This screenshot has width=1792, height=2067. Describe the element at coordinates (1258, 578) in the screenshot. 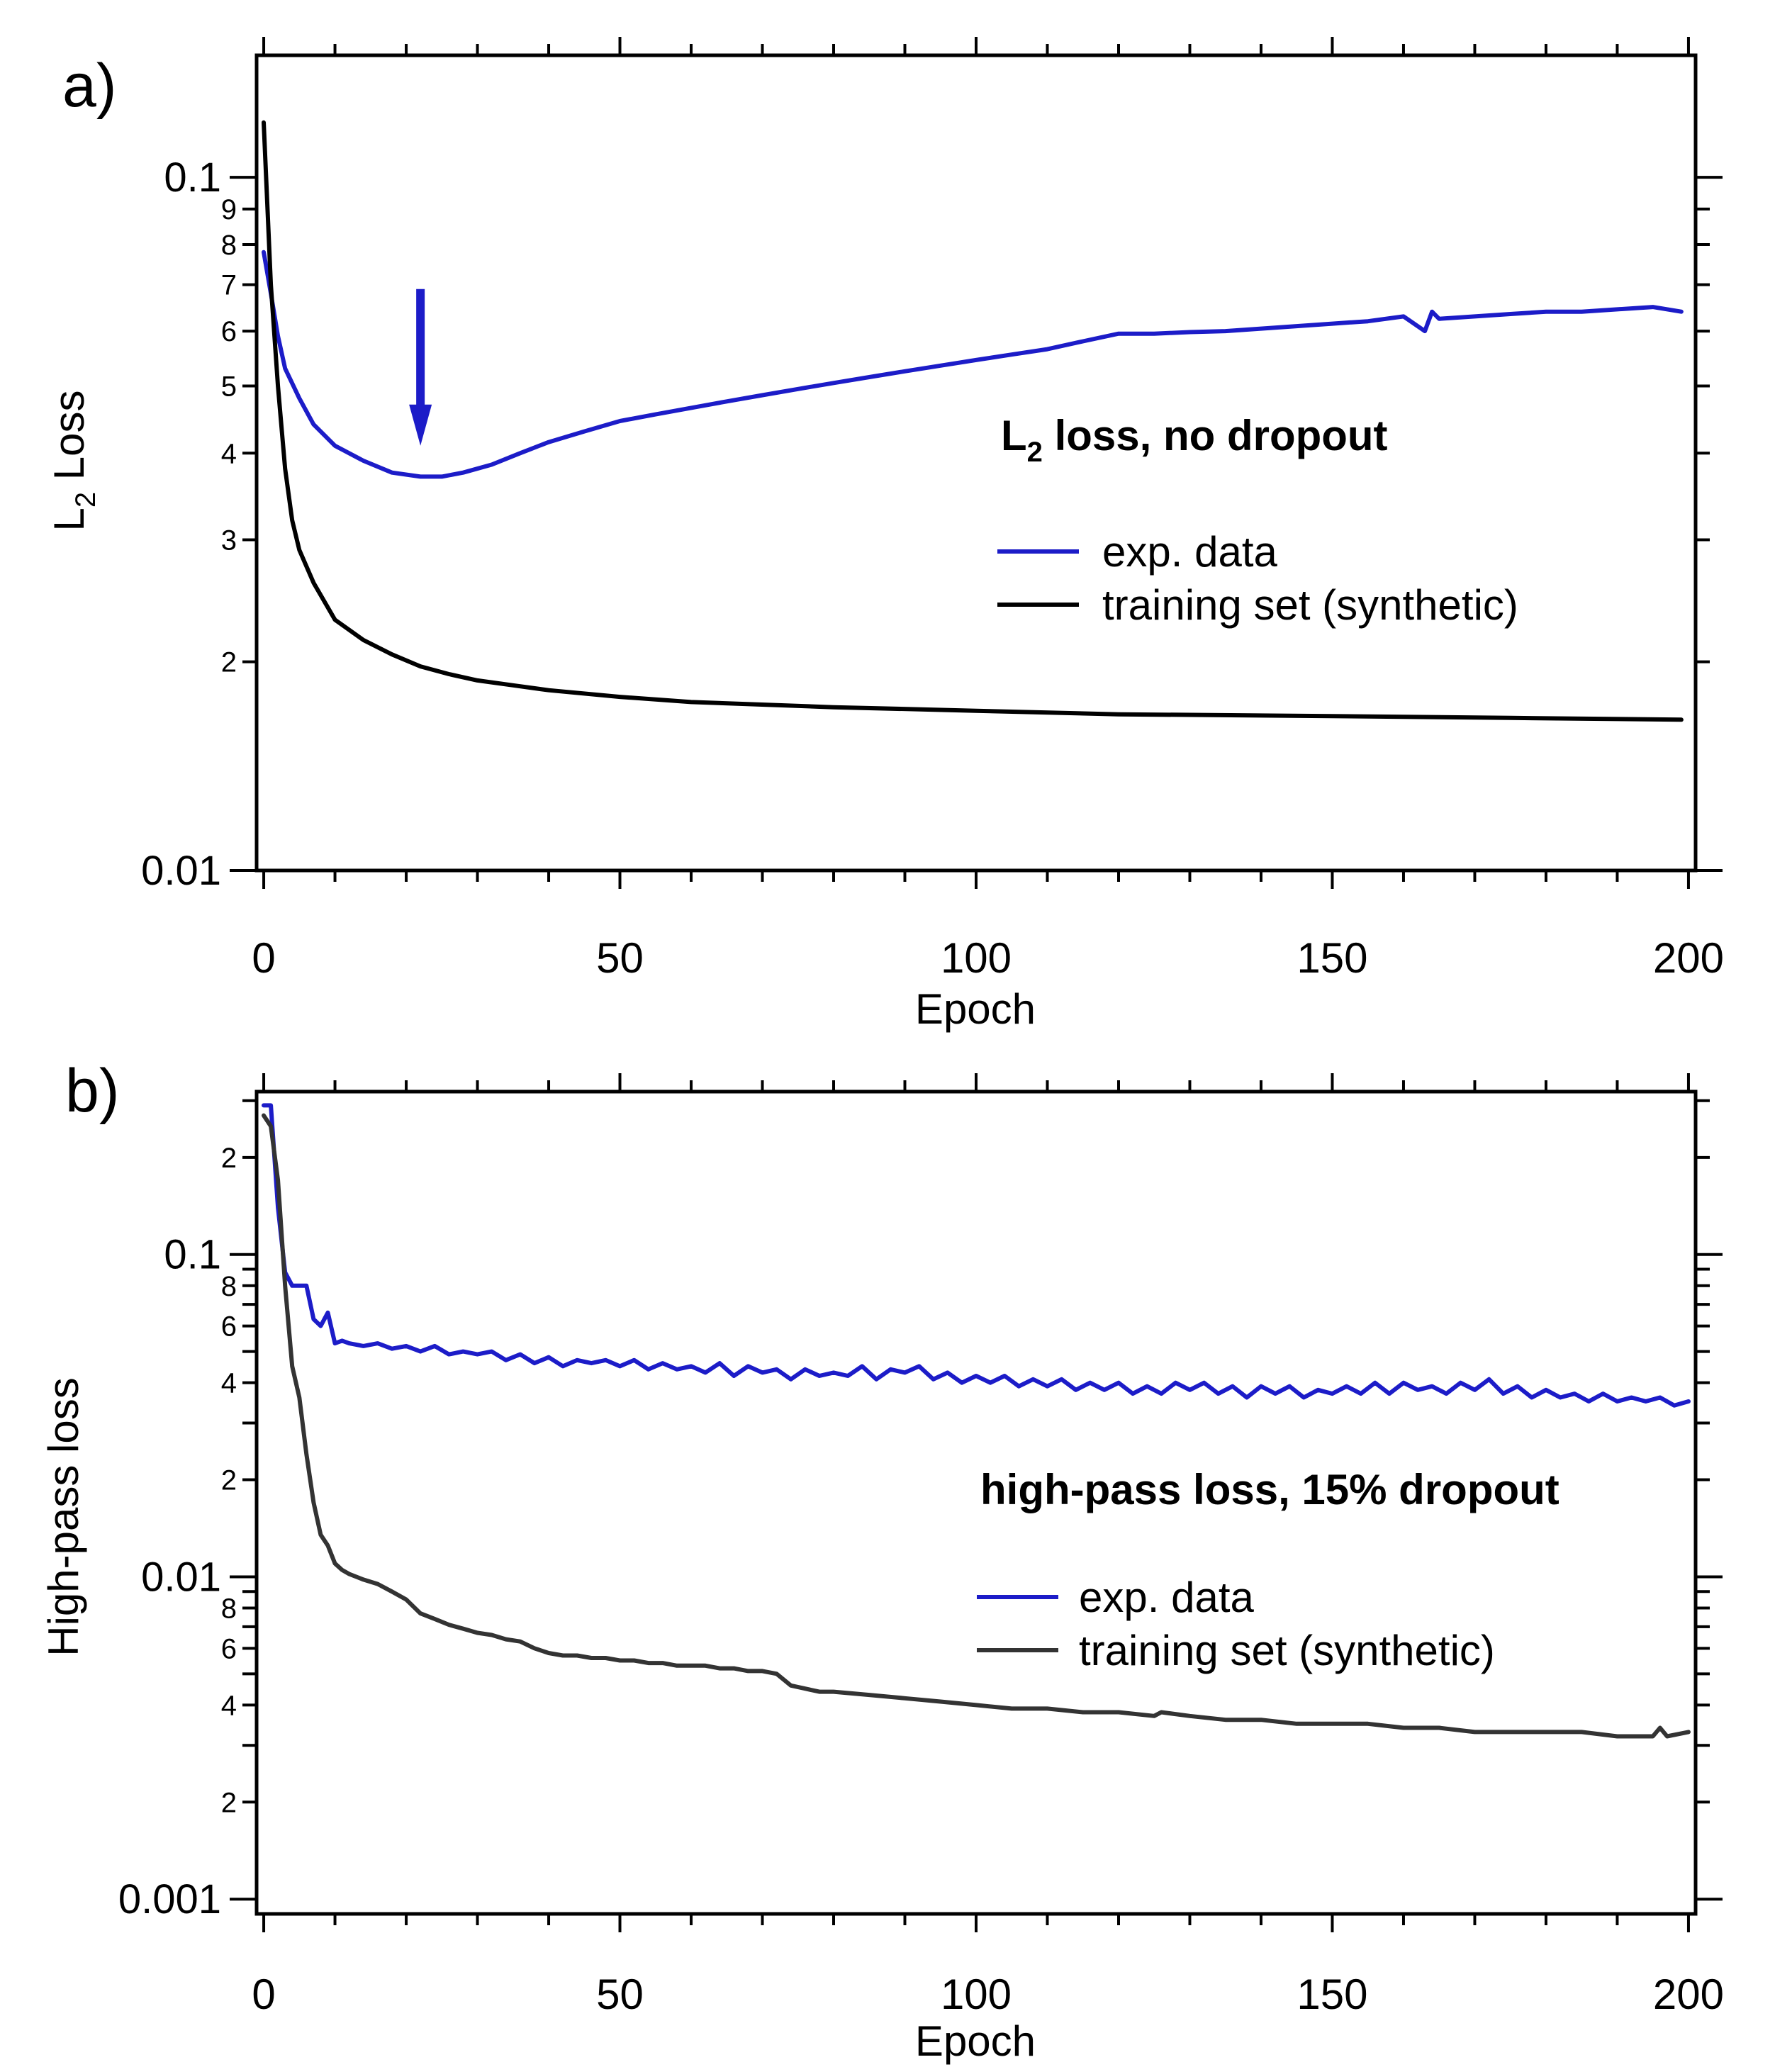

I see `legend-a: exp. data training set (synthetic)` at that location.